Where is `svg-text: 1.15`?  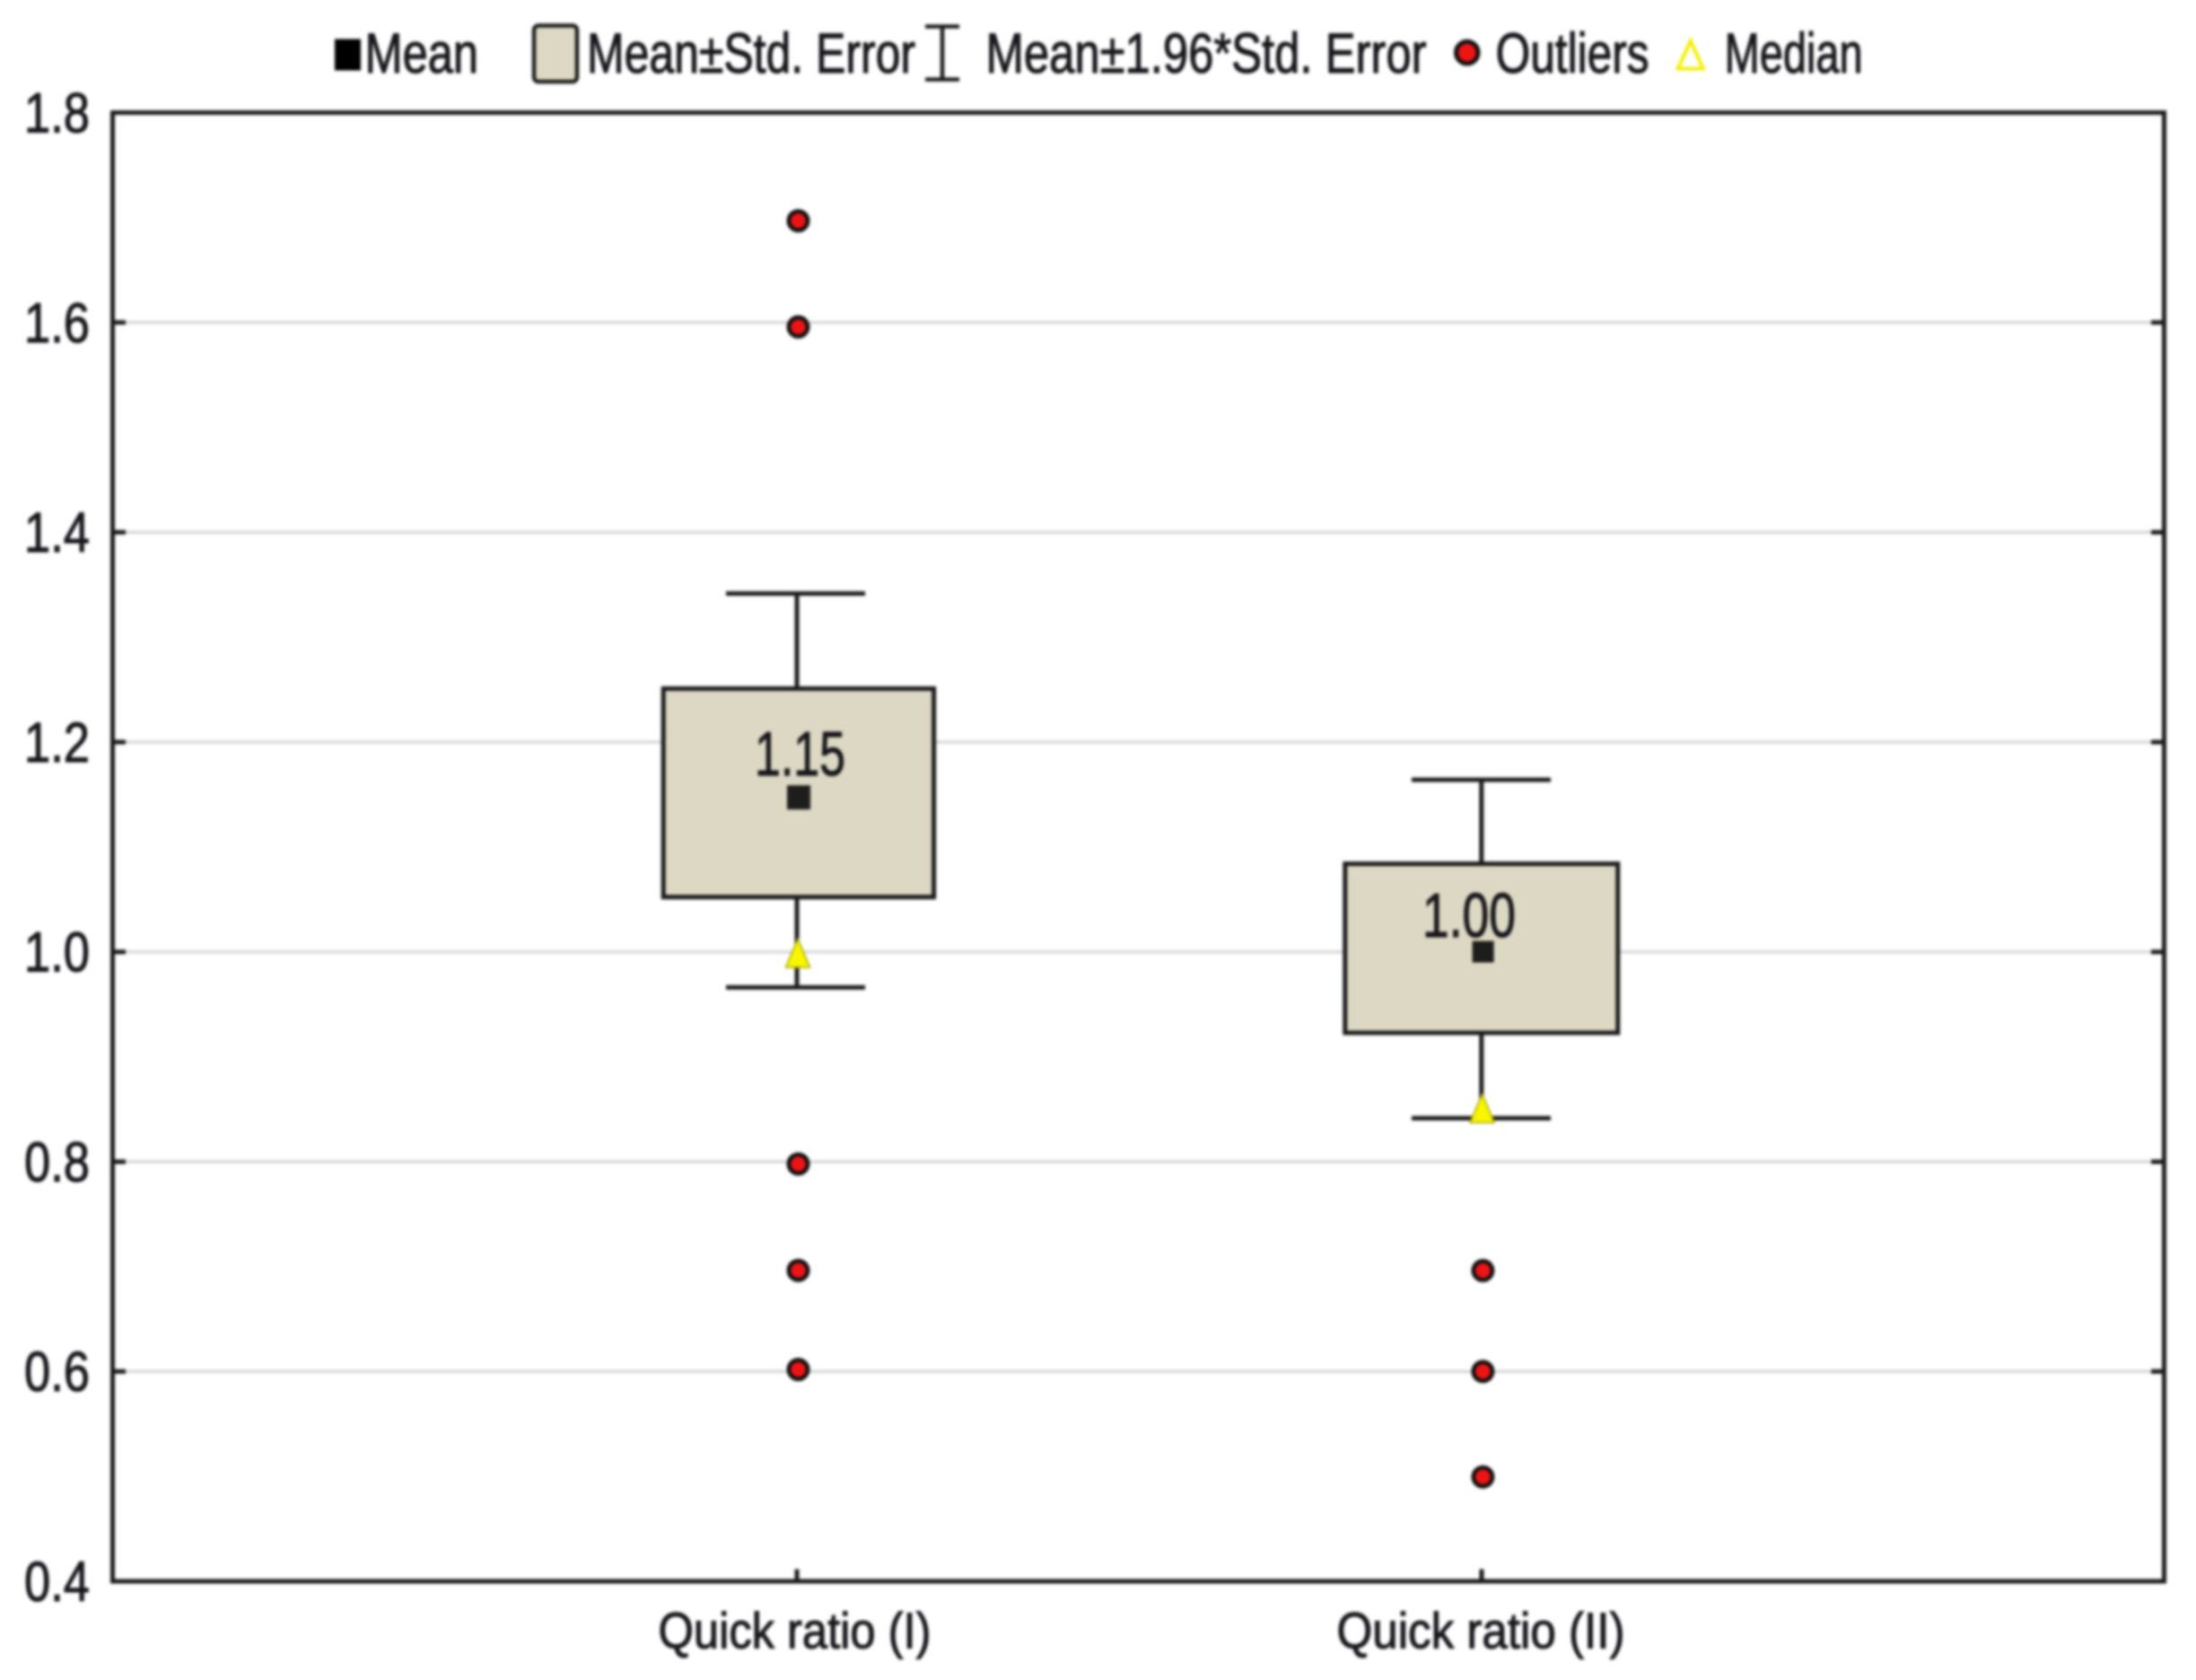 svg-text: 1.15 is located at coordinates (800, 754).